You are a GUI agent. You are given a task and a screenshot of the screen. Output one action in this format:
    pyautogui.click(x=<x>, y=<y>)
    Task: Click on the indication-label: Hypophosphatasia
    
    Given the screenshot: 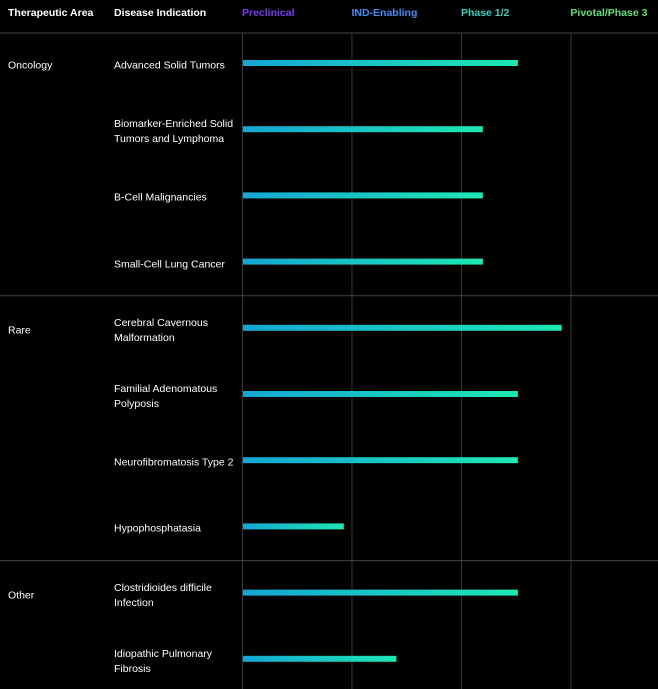 What is the action you would take?
    pyautogui.click(x=157, y=528)
    